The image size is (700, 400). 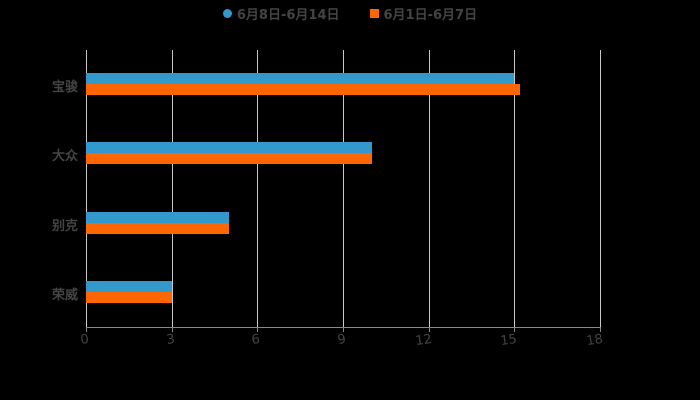 I want to click on legend-label-series2: 6月1日-6月7日, so click(x=430, y=15).